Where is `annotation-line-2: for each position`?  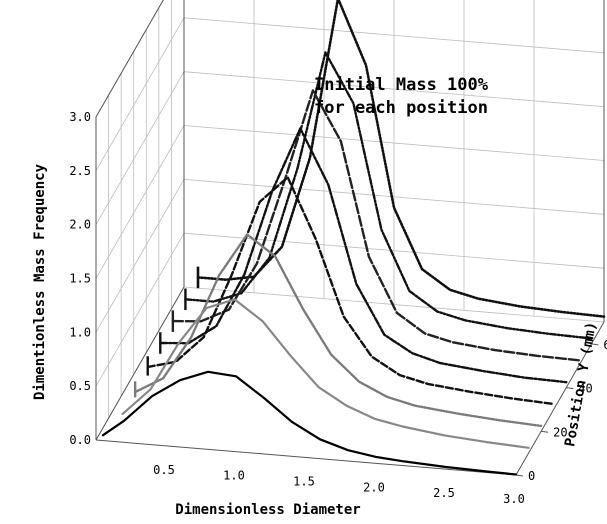
annotation-line-2: for each position is located at coordinates (401, 108).